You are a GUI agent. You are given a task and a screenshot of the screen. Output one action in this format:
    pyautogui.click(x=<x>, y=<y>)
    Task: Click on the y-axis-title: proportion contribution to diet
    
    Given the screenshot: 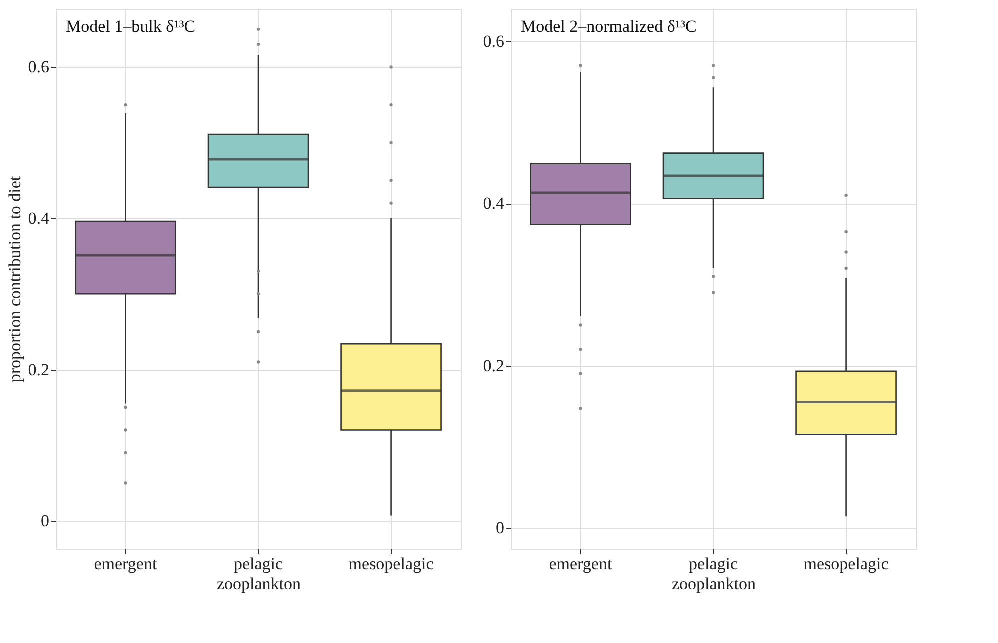 What is the action you would take?
    pyautogui.click(x=14, y=279)
    